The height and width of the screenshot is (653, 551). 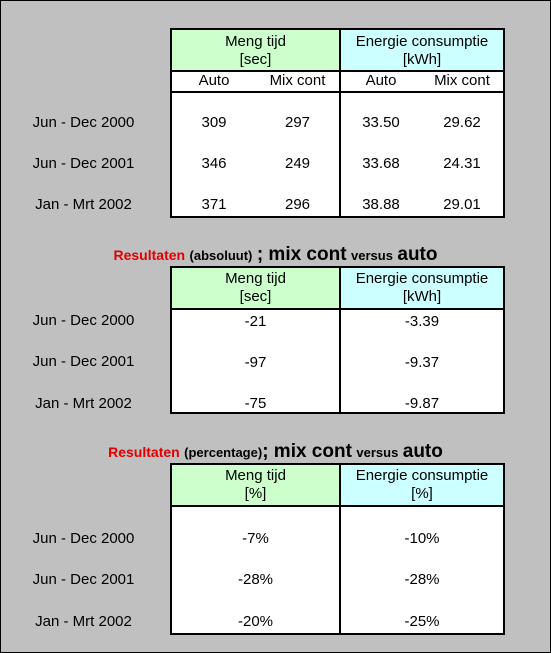 I want to click on cell-meng-auto: 371, so click(x=214, y=204).